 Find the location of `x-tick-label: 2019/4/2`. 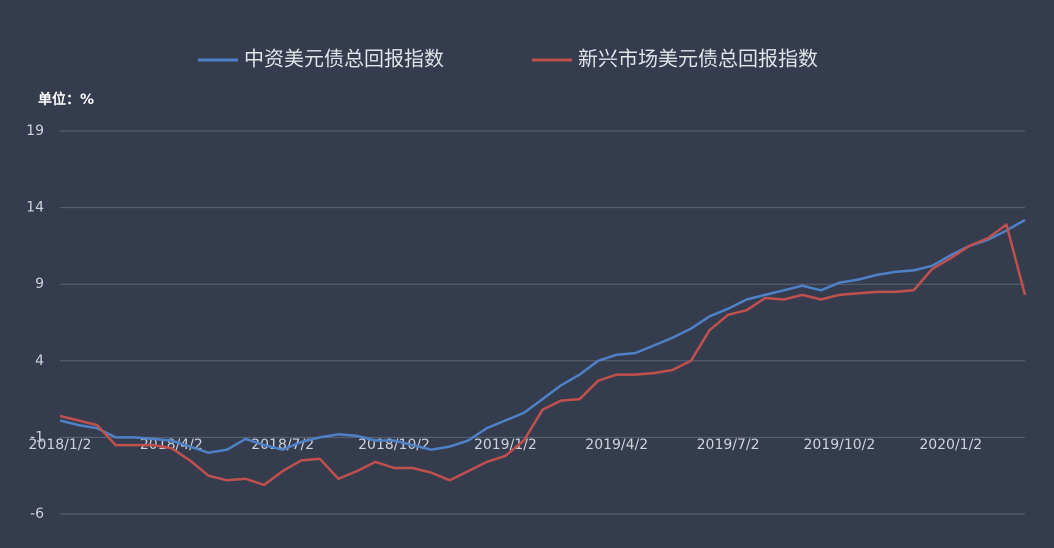

x-tick-label: 2019/4/2 is located at coordinates (616, 445).